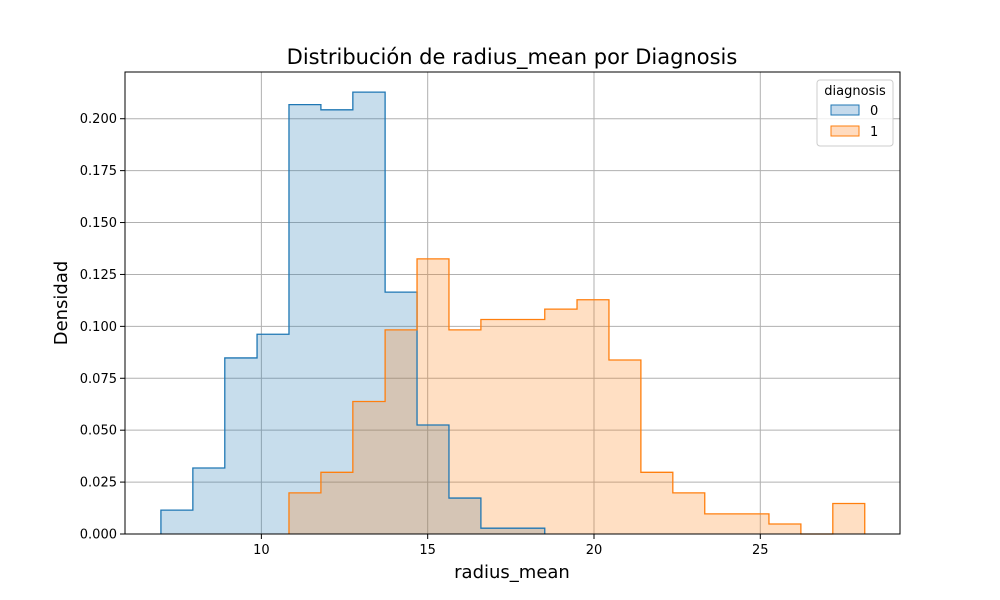  Describe the element at coordinates (98, 483) in the screenshot. I see `y-tick-label: 0.025` at that location.